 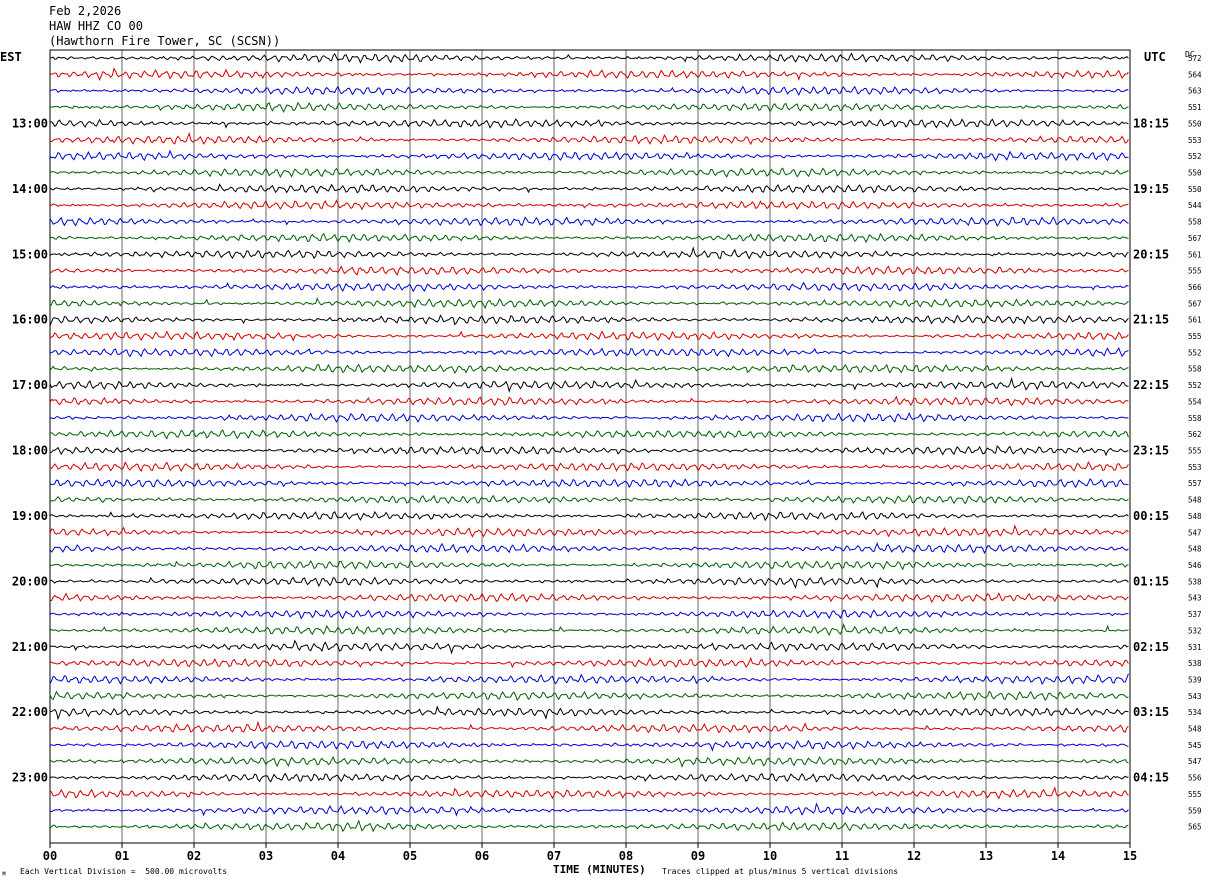 I want to click on left-hour-label: 15:00, so click(x=30, y=254).